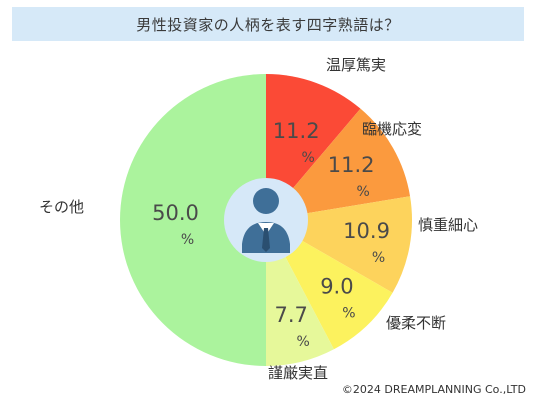 This screenshot has height=402, width=536. What do you see at coordinates (366, 231) in the screenshot?
I see `slice-value-label: 10.9` at bounding box center [366, 231].